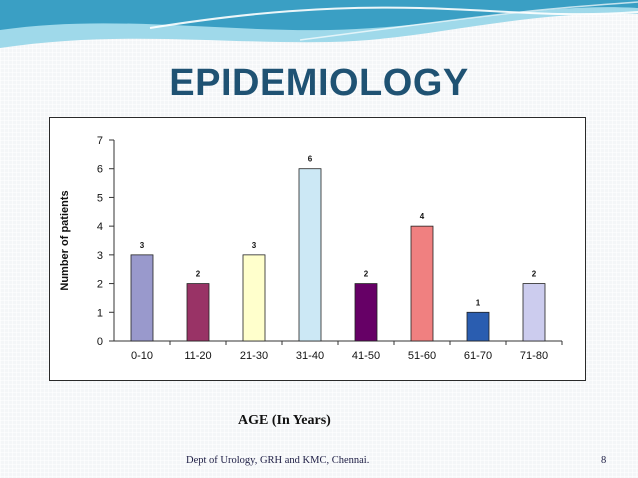 The width and height of the screenshot is (638, 478). I want to click on y-tick-label: 3, so click(100, 256).